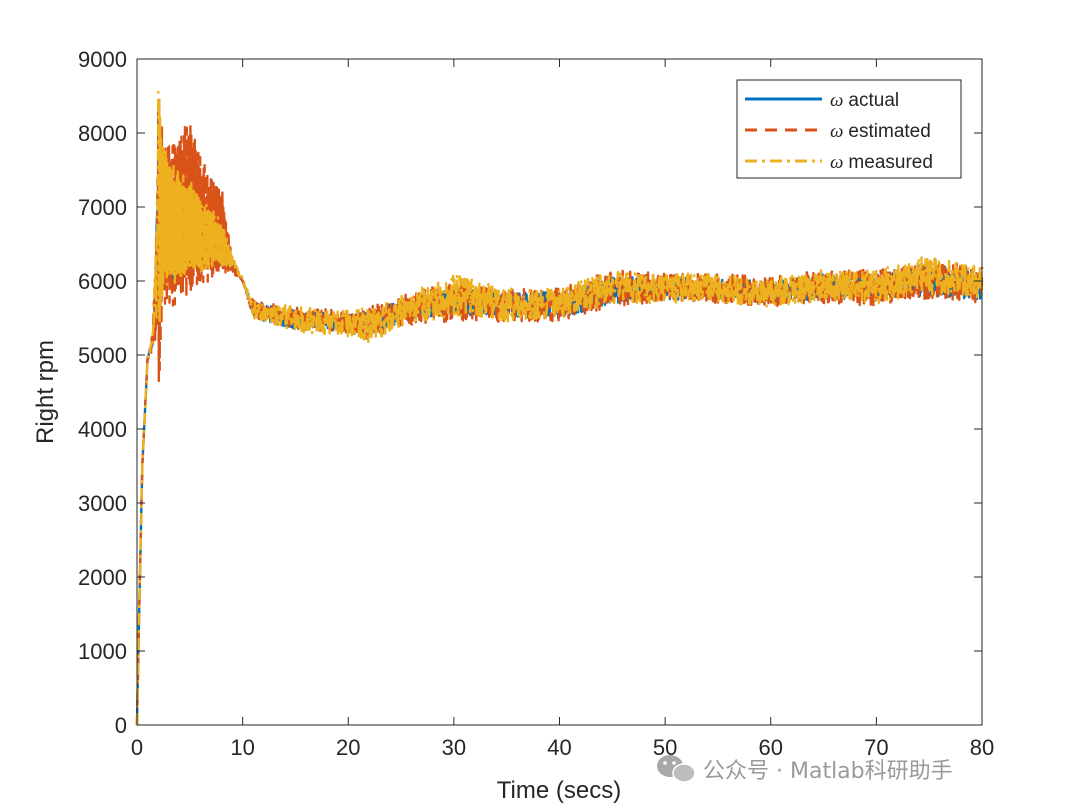  What do you see at coordinates (102, 133) in the screenshot?
I see `y-tick-label: 8000` at bounding box center [102, 133].